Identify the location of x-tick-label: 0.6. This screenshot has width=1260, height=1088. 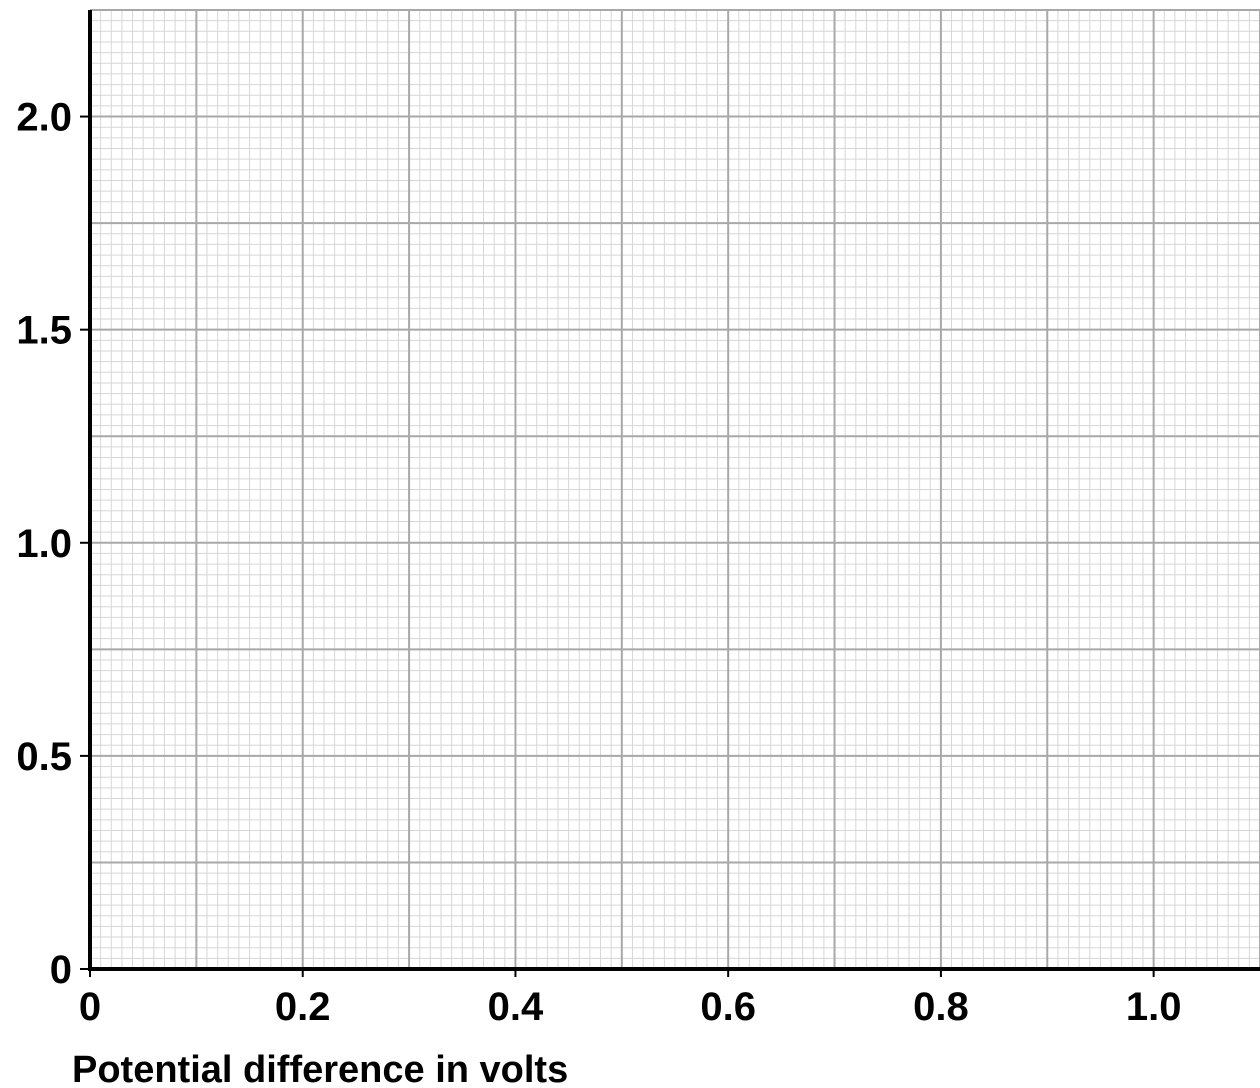
(728, 1007).